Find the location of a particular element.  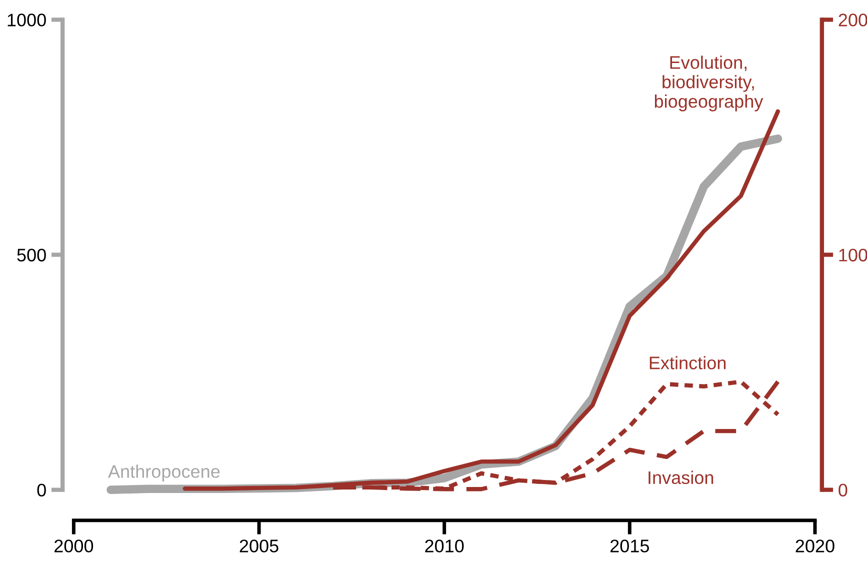

y-tick-label: 0 is located at coordinates (41, 490).